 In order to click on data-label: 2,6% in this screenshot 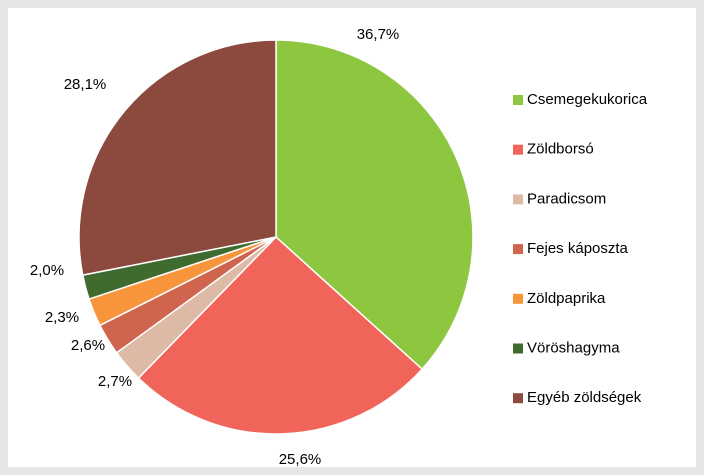, I will do `click(88, 345)`.